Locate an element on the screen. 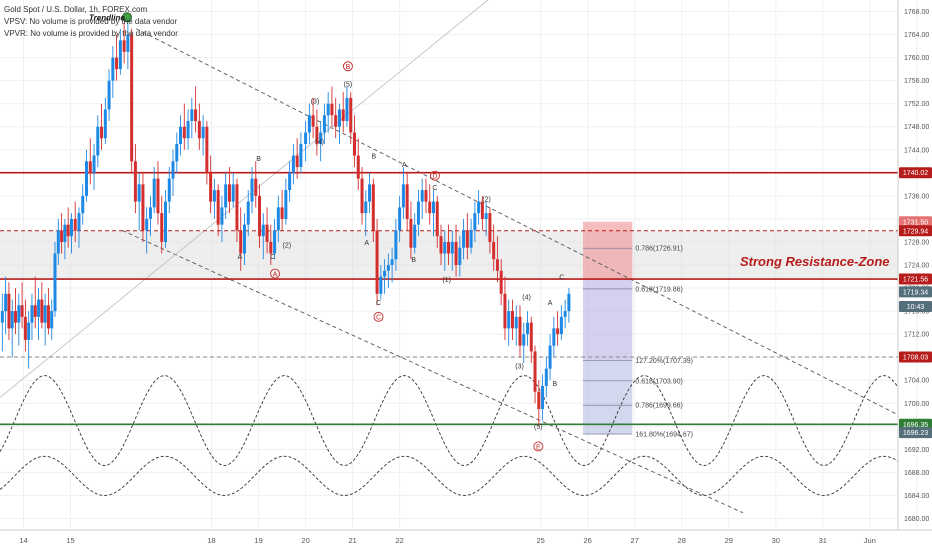  y-tick-label: 1680.00 is located at coordinates (916, 519).